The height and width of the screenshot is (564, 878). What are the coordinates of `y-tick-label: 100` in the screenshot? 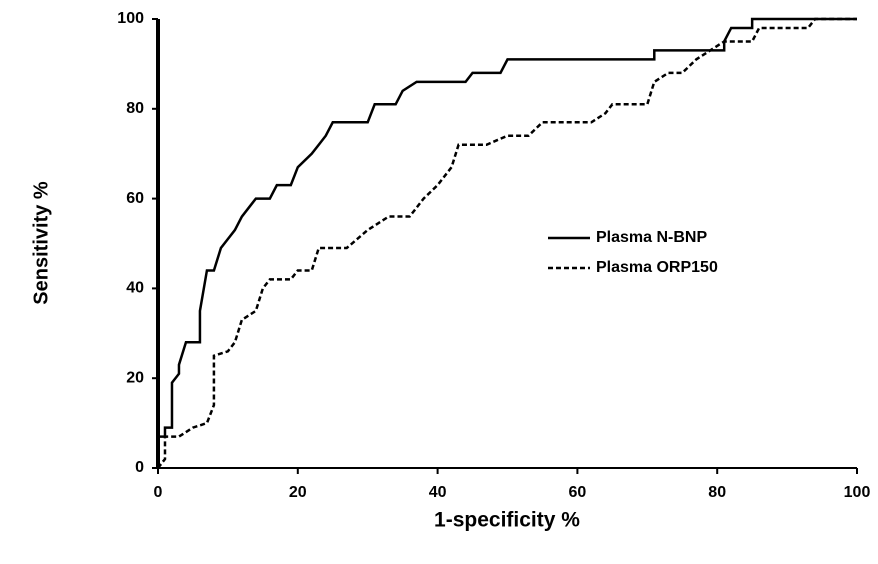 It's located at (130, 18).